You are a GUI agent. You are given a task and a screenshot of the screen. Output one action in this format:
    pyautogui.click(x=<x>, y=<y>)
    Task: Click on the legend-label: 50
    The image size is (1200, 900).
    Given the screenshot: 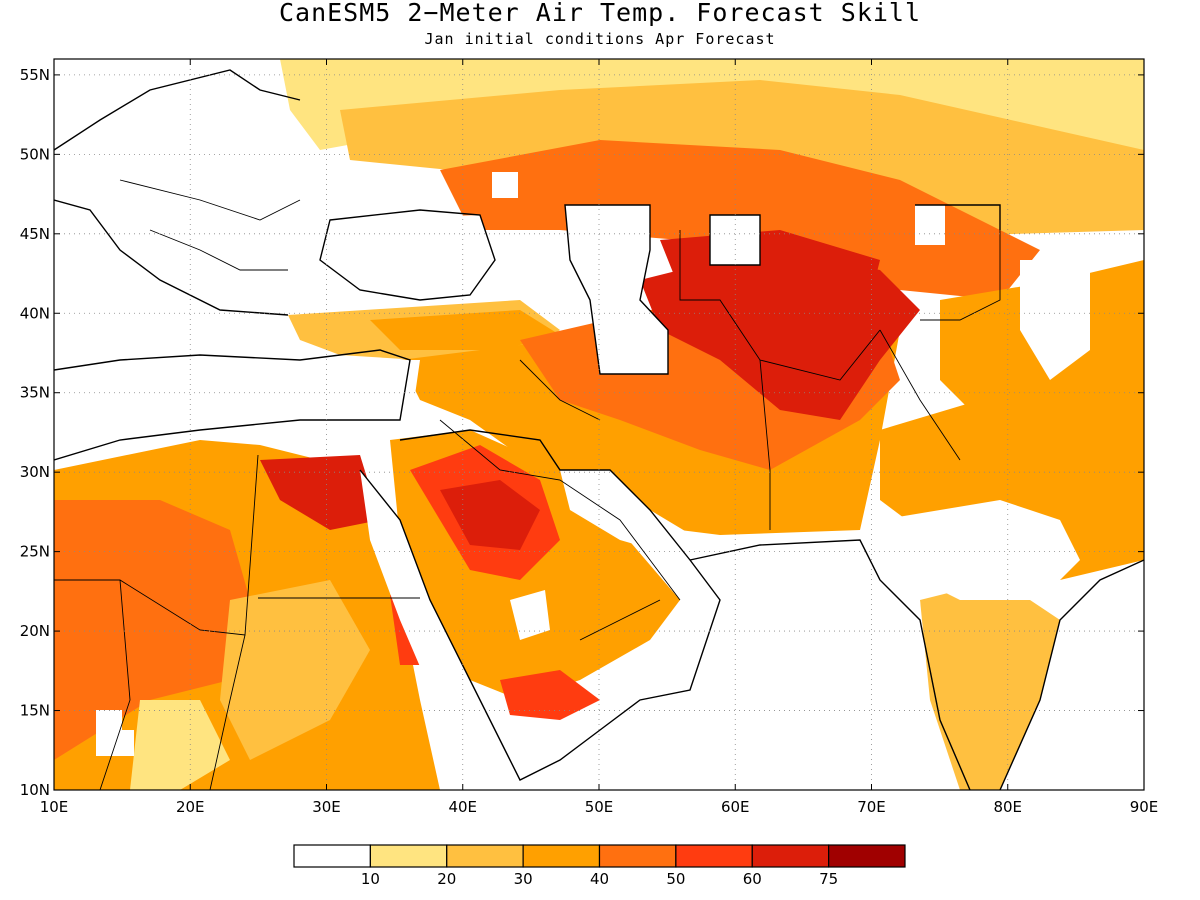 What is the action you would take?
    pyautogui.click(x=675, y=879)
    